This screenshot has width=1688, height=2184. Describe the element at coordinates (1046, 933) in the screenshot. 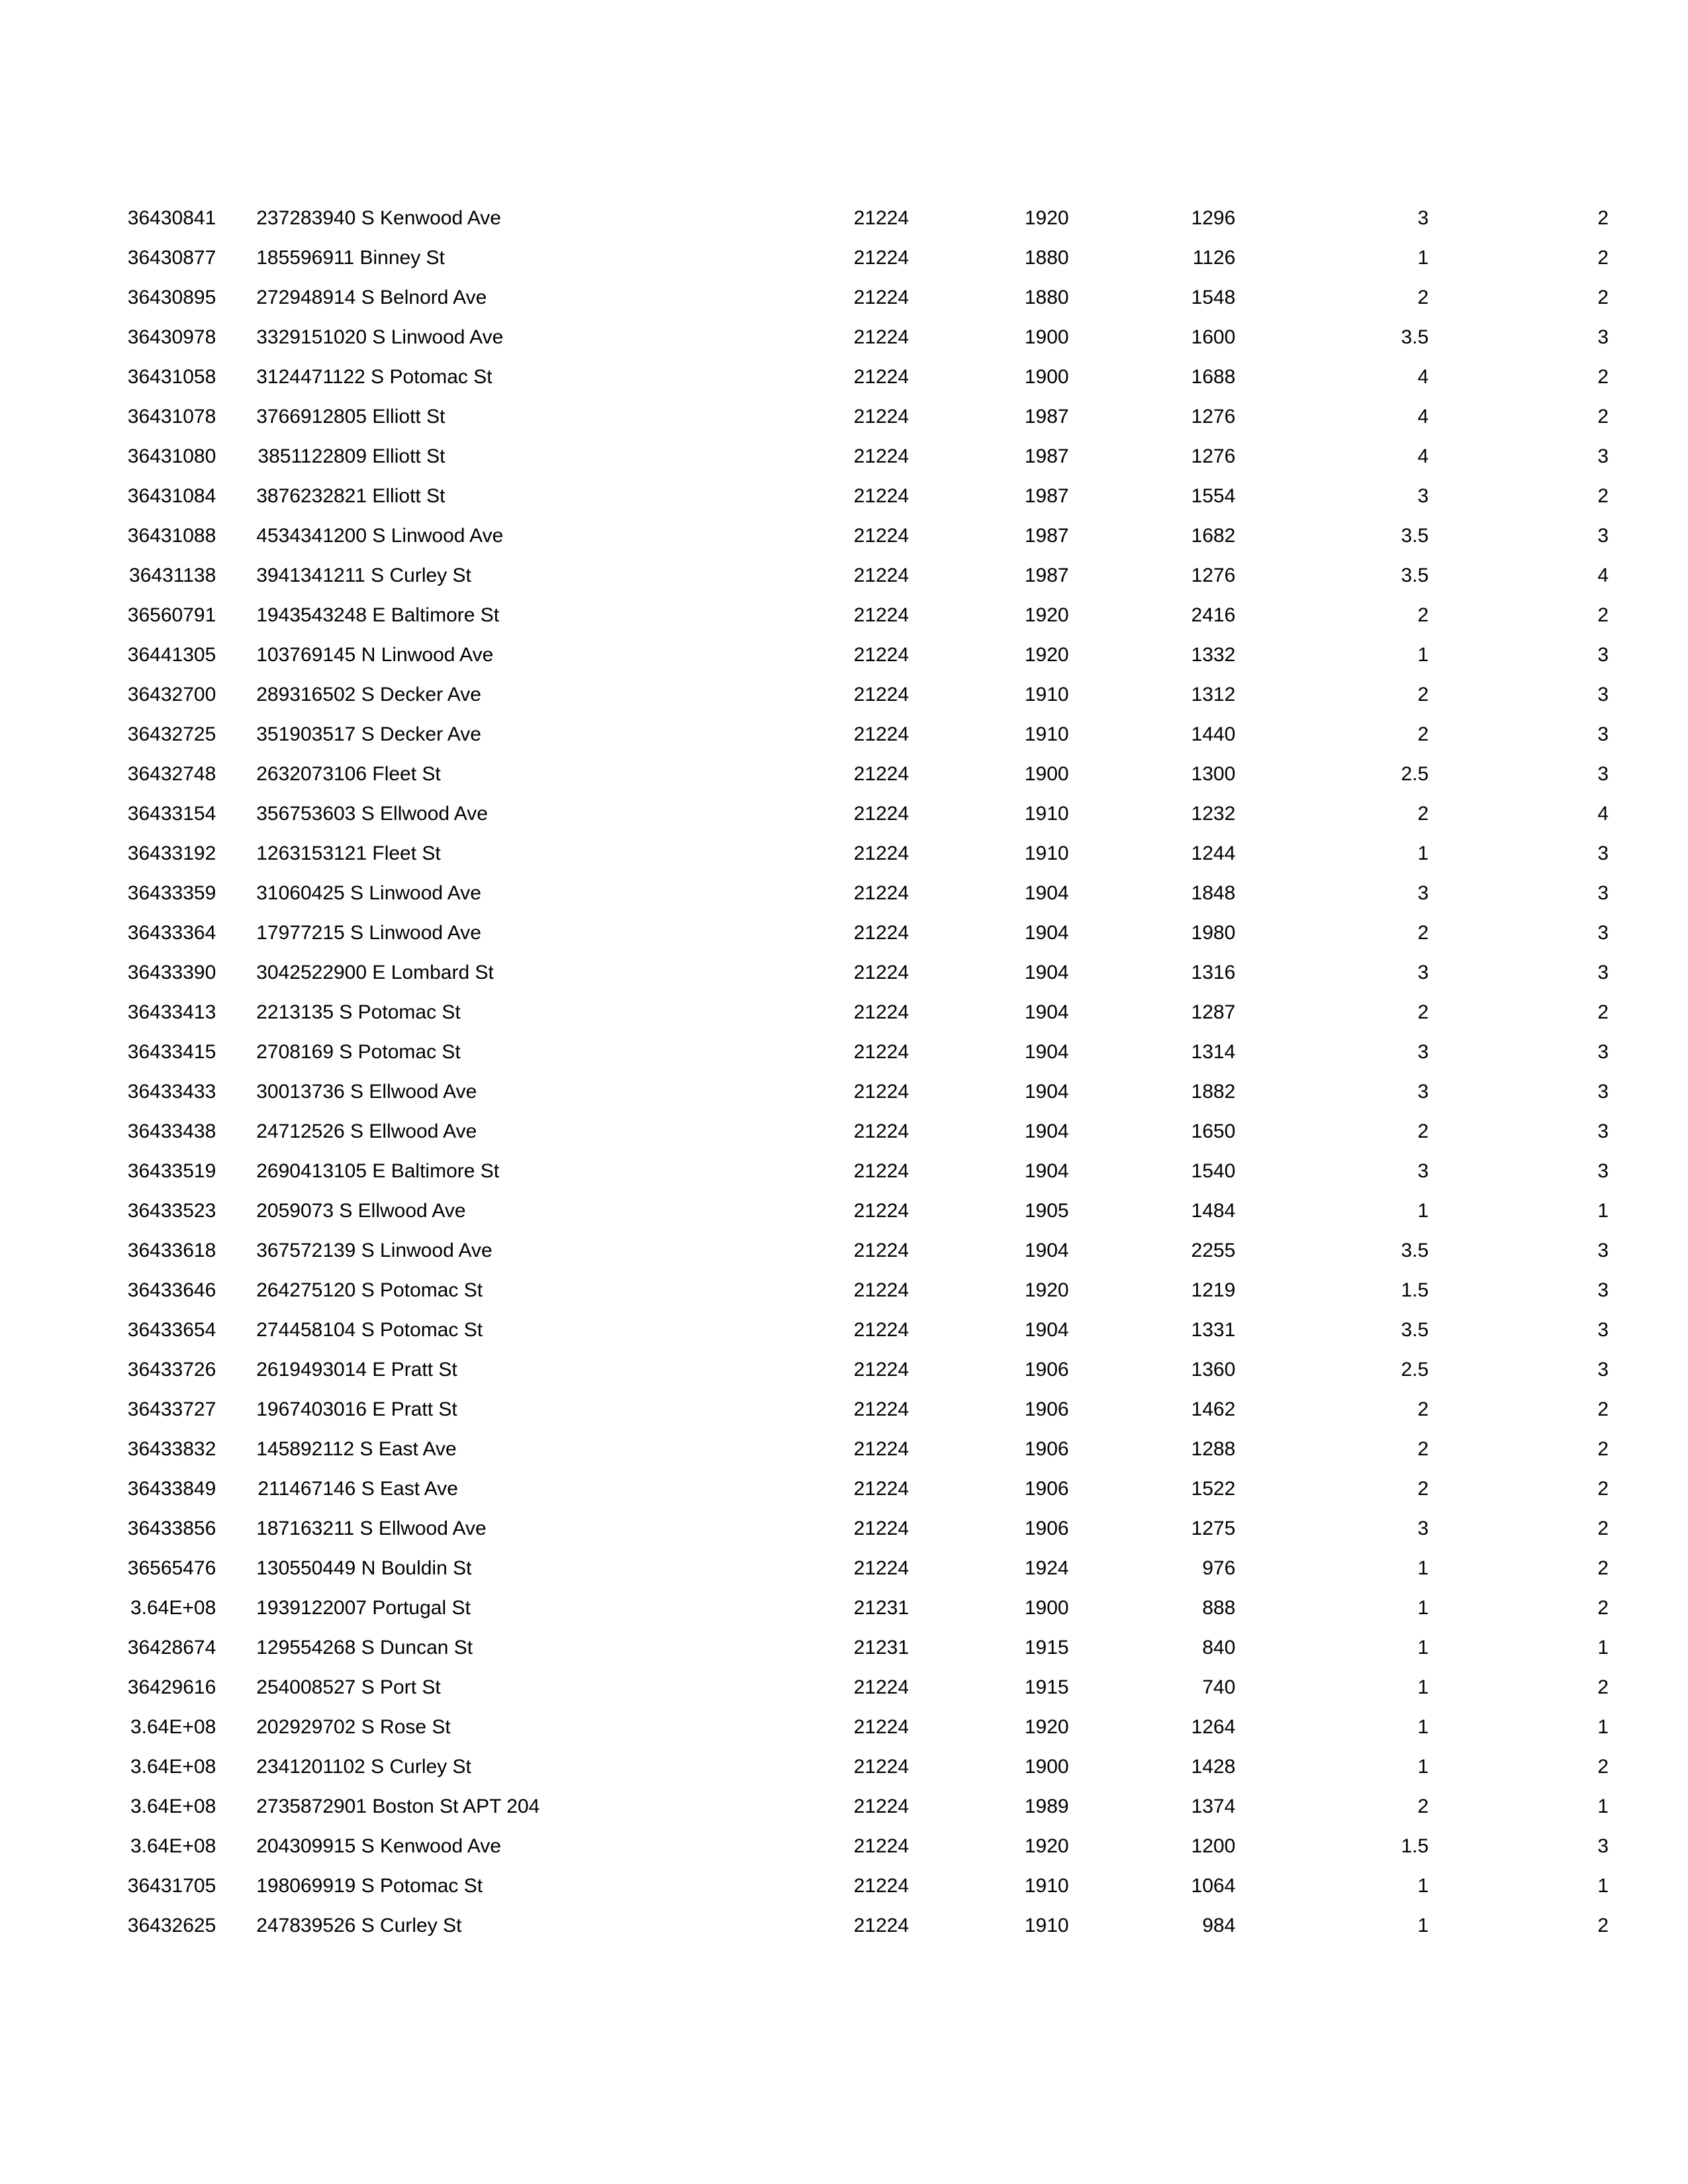

I see `cell-year-built: 1904` at that location.